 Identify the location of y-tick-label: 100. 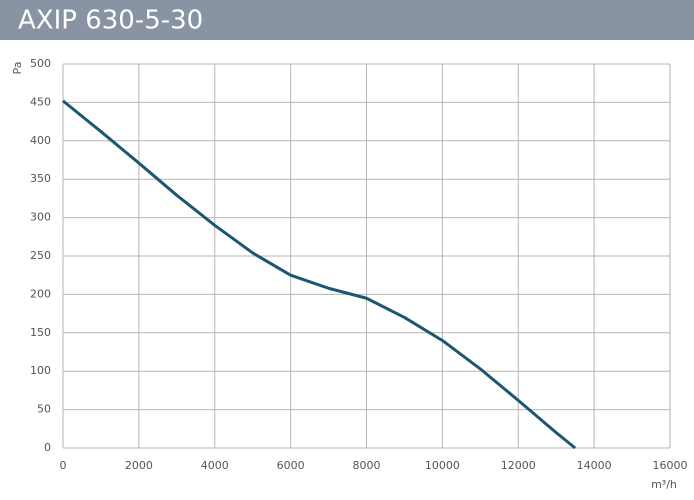
(40, 370).